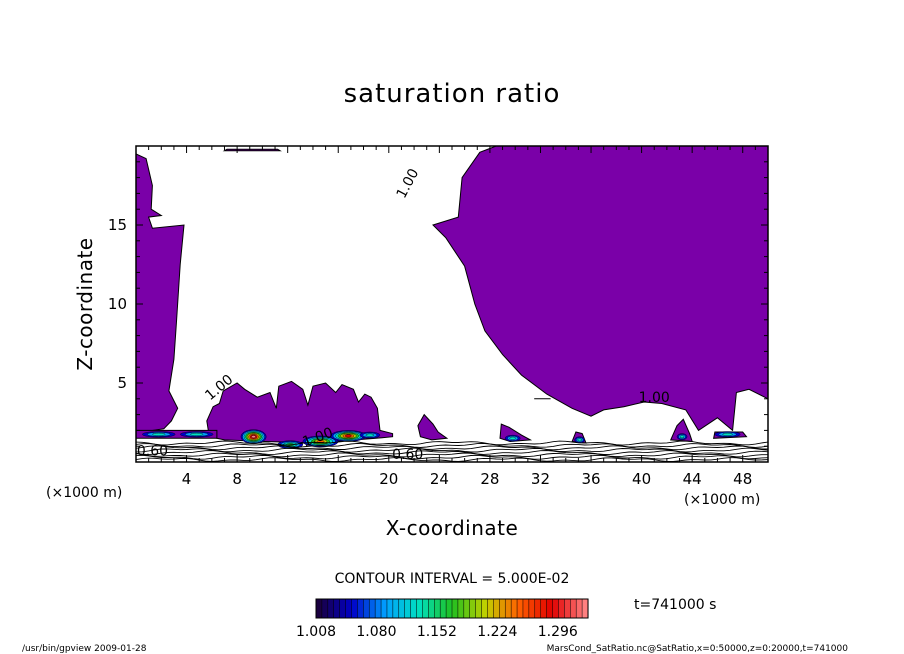  What do you see at coordinates (722, 500) in the screenshot?
I see `x-unit-label: (×1000 m)` at bounding box center [722, 500].